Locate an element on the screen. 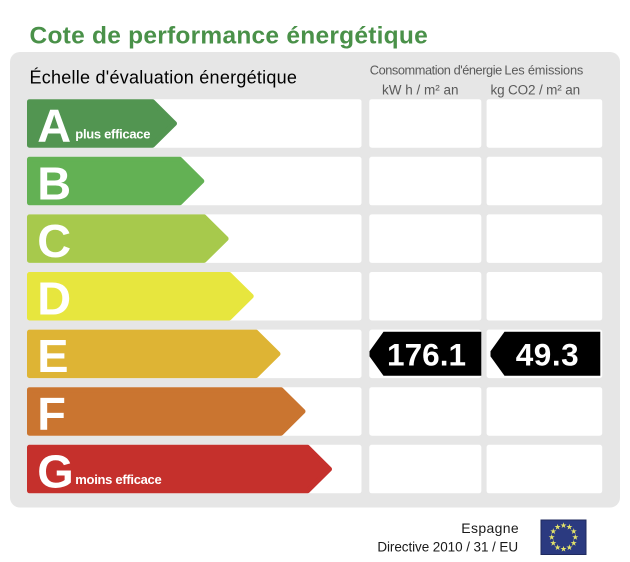 Image resolution: width=630 pixels, height=562 pixels. svg-text: kg CO2 / m² an is located at coordinates (535, 90).